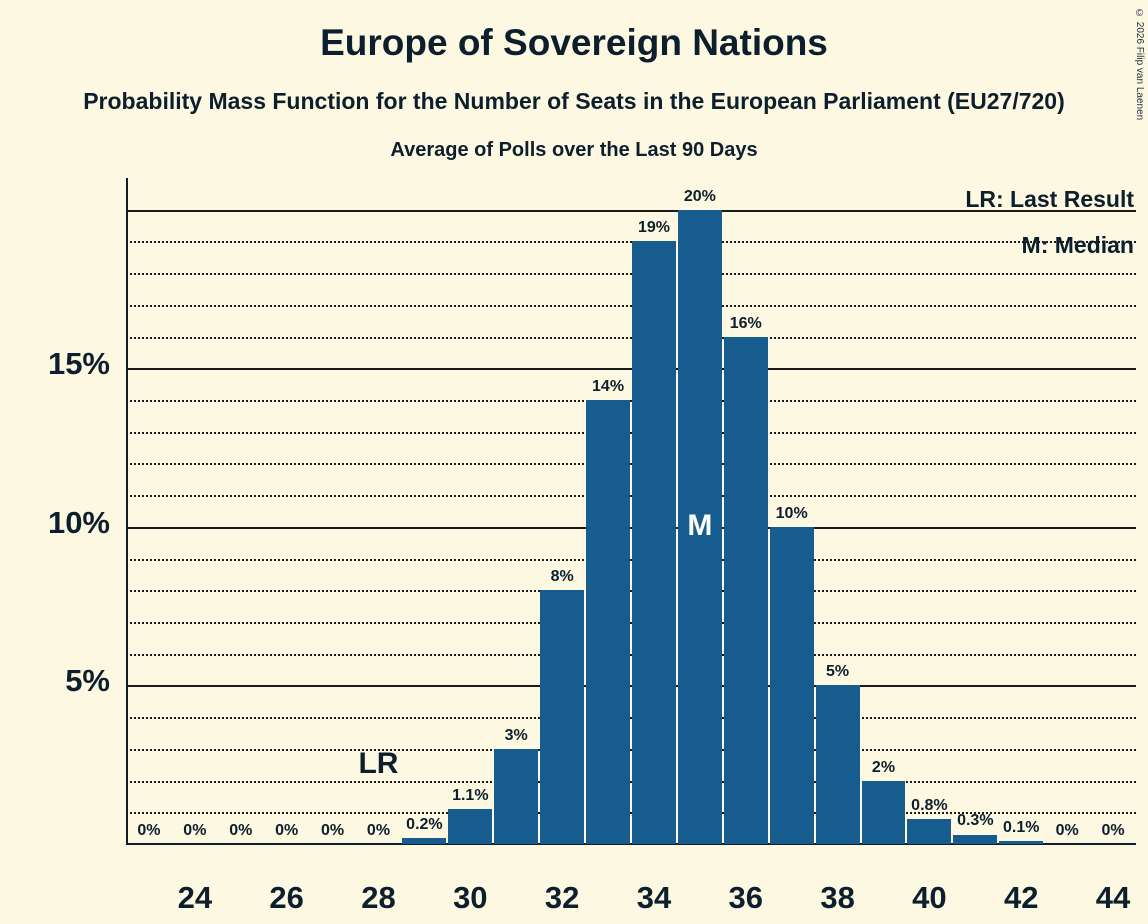 The height and width of the screenshot is (924, 1148). What do you see at coordinates (1021, 827) in the screenshot?
I see `bar-value-label: 0.1%` at bounding box center [1021, 827].